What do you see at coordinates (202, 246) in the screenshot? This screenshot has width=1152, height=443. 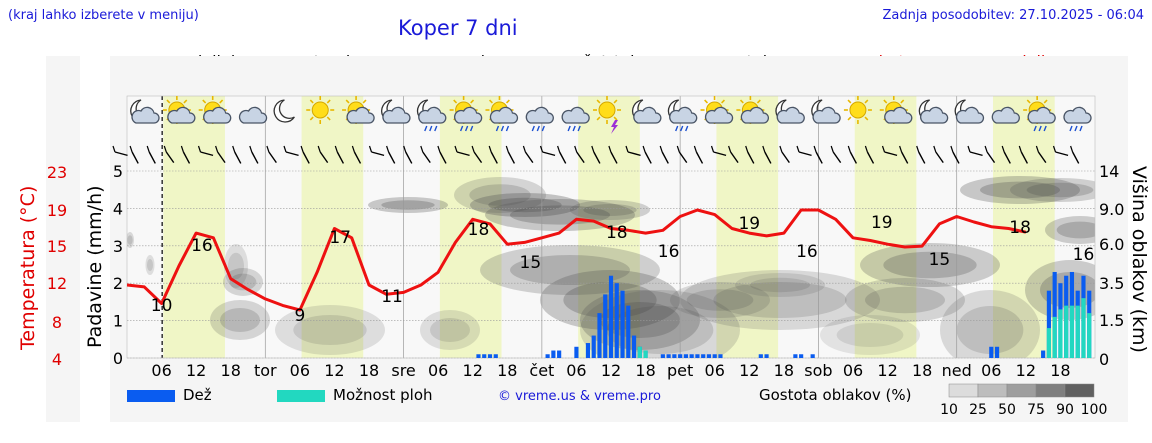 I see `temperature-label: 16` at bounding box center [202, 246].